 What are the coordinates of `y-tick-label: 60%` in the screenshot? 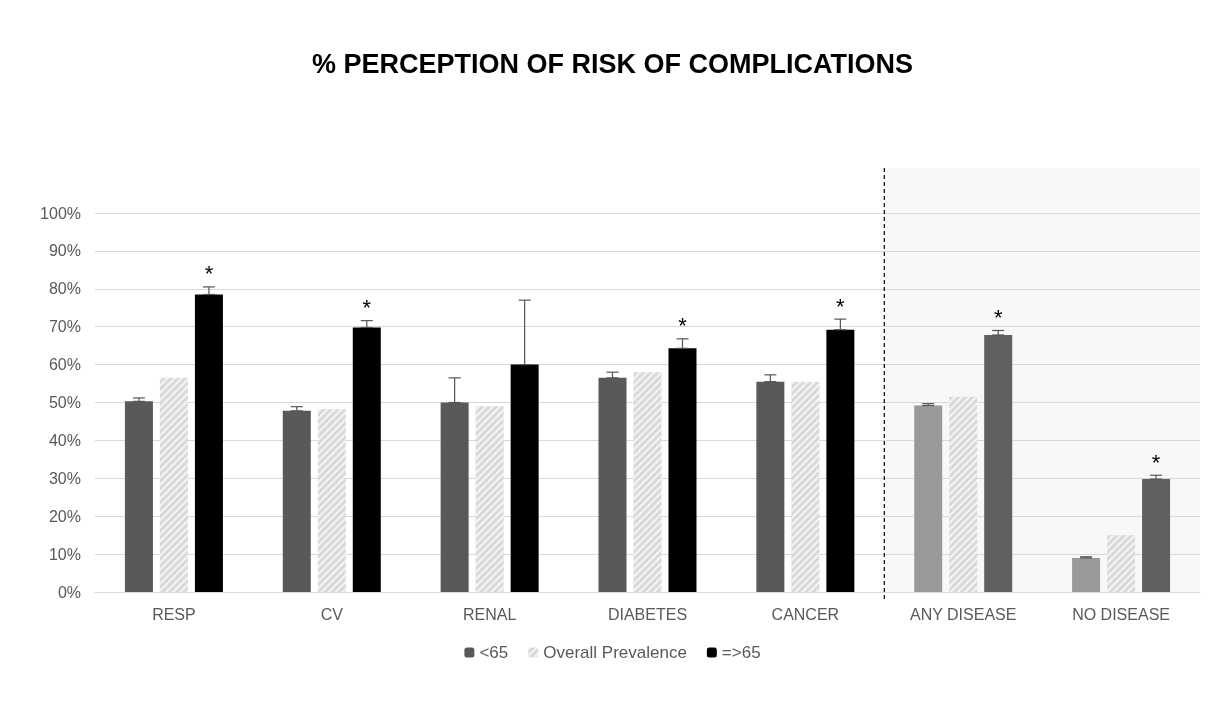 It's located at (64, 365).